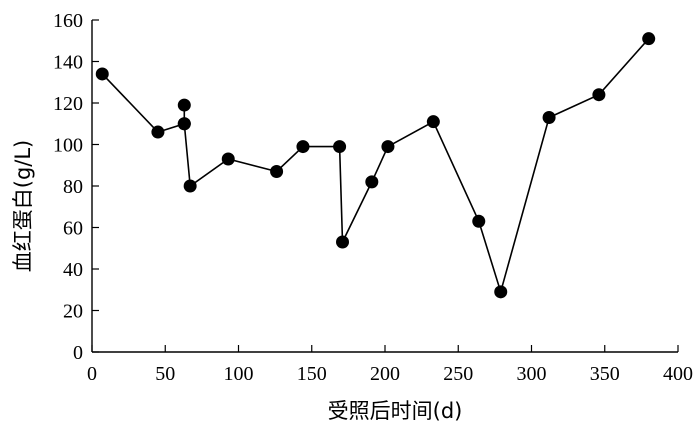 The image size is (700, 429). I want to click on y-tick-label: 140, so click(68, 63).